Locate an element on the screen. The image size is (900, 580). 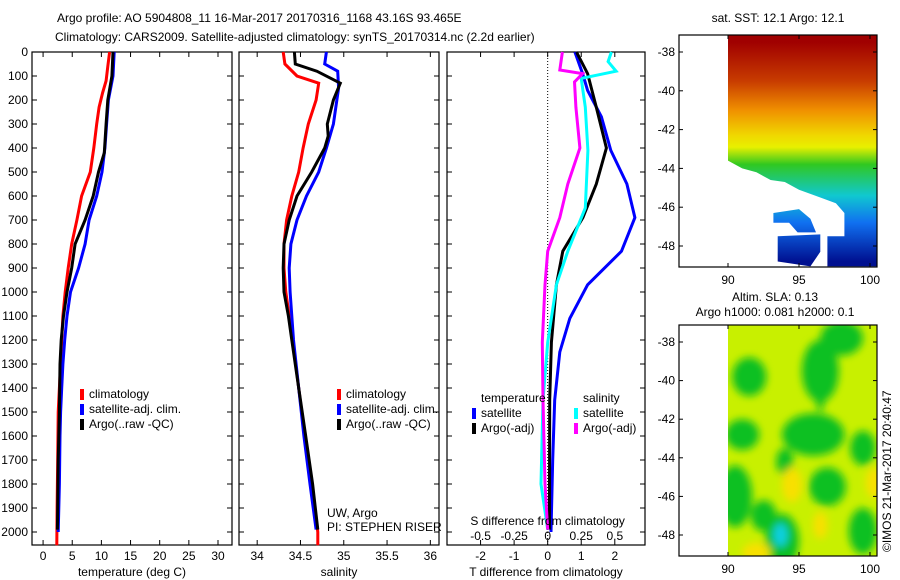
y-tick-label: 200 is located at coordinates (18, 100).